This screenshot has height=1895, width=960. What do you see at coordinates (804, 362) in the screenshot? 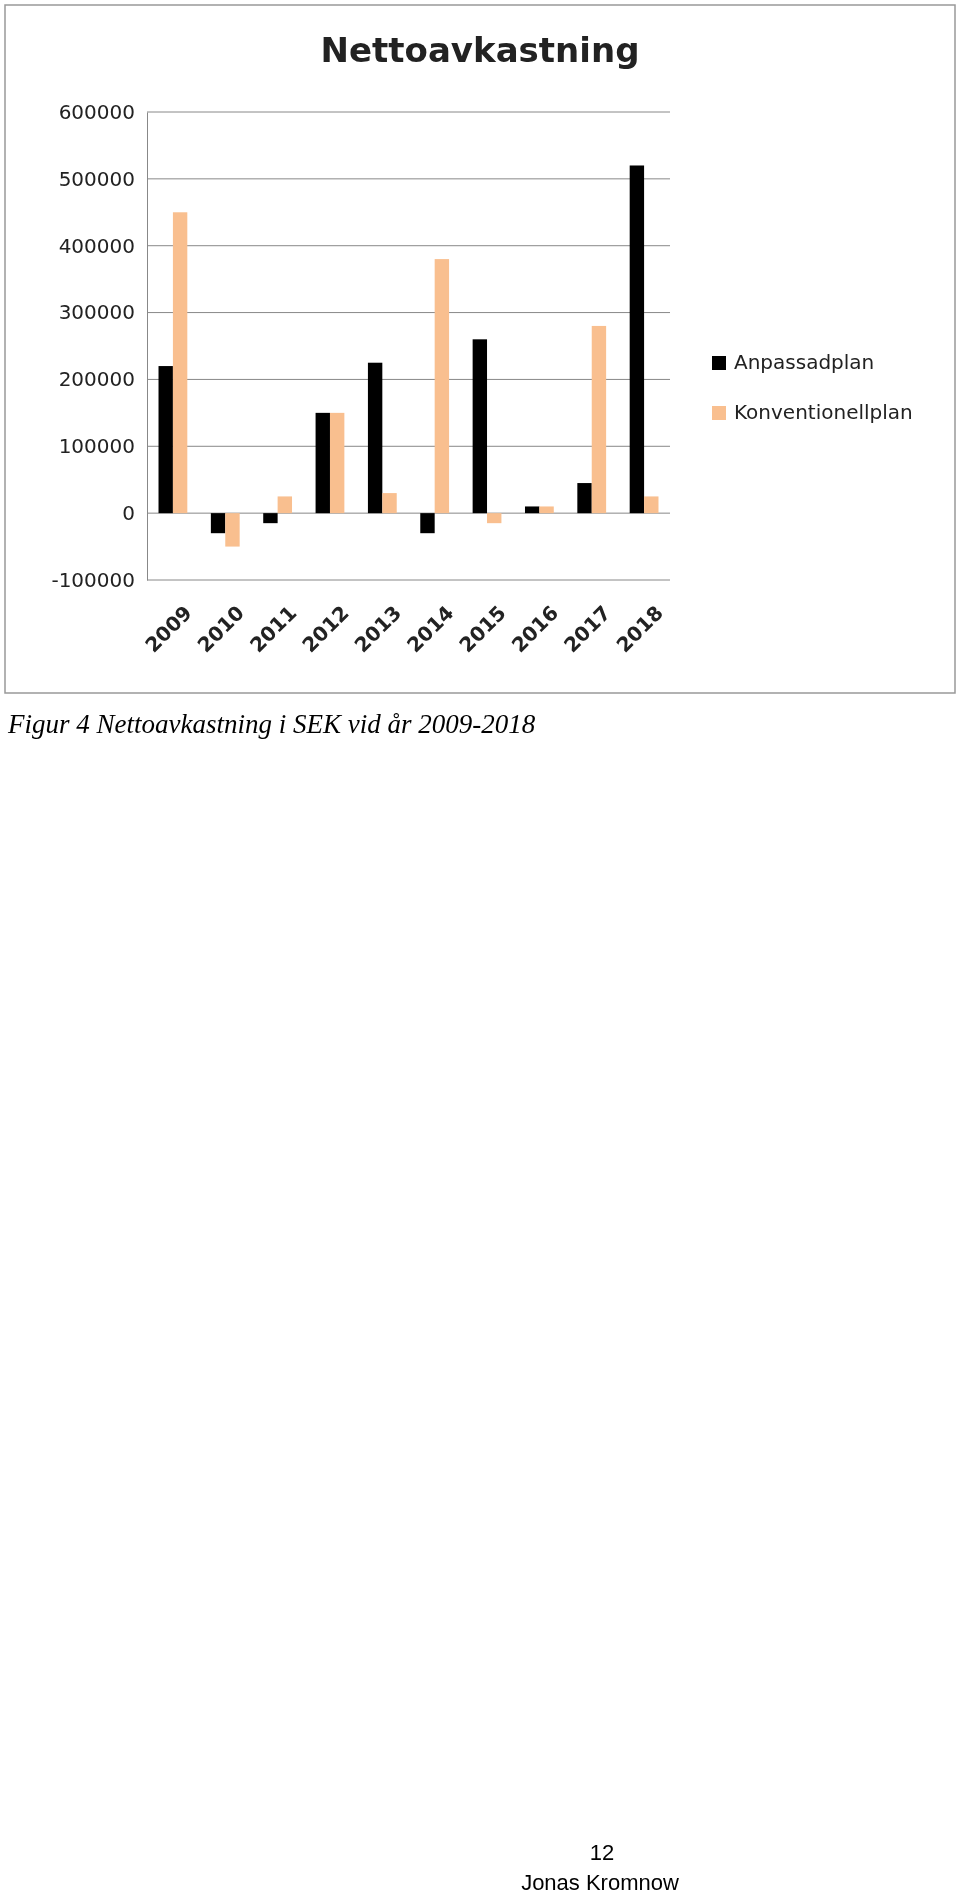
I see `legend-label: Anpassadplan` at bounding box center [804, 362].